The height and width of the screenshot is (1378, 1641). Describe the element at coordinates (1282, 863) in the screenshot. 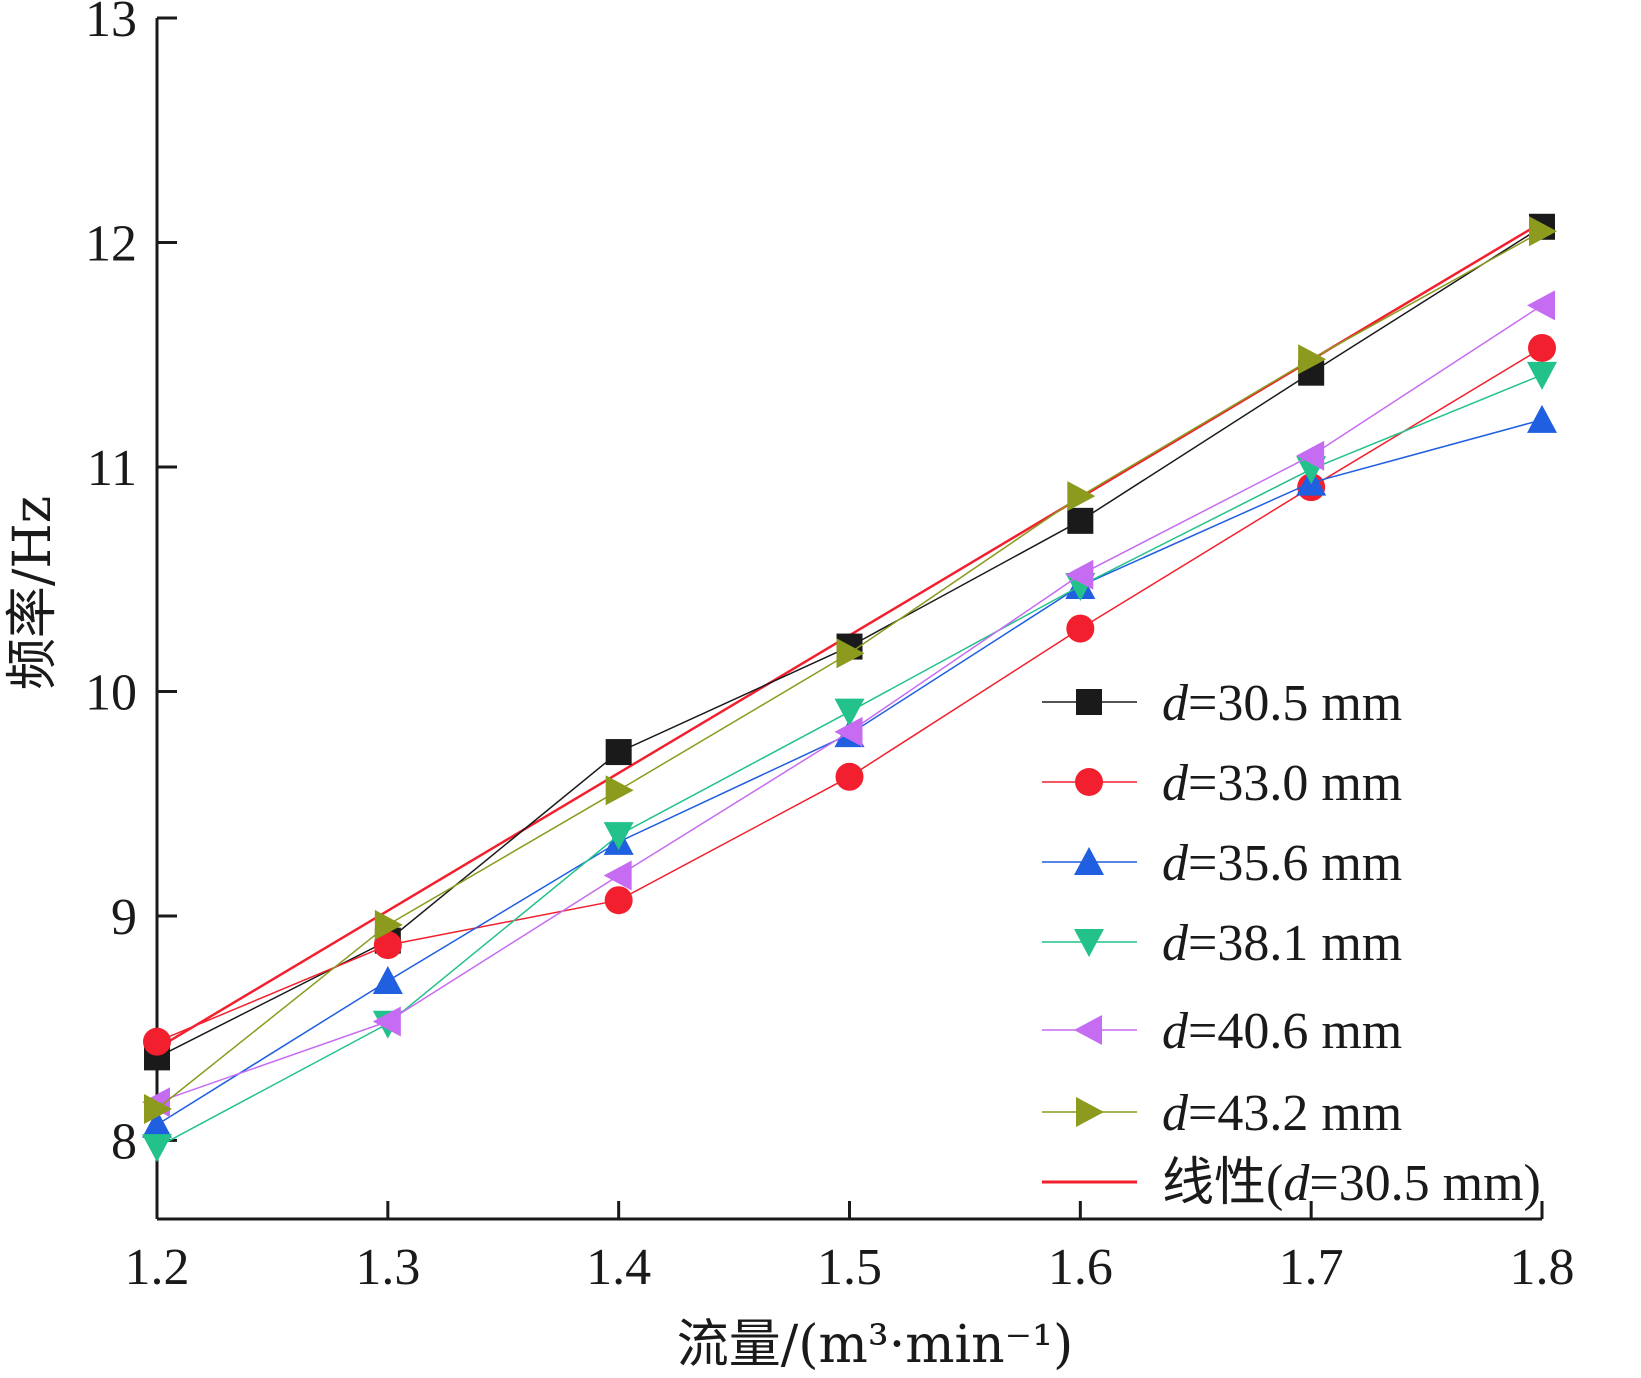

I see `legend-label: d=35.6 mm` at that location.